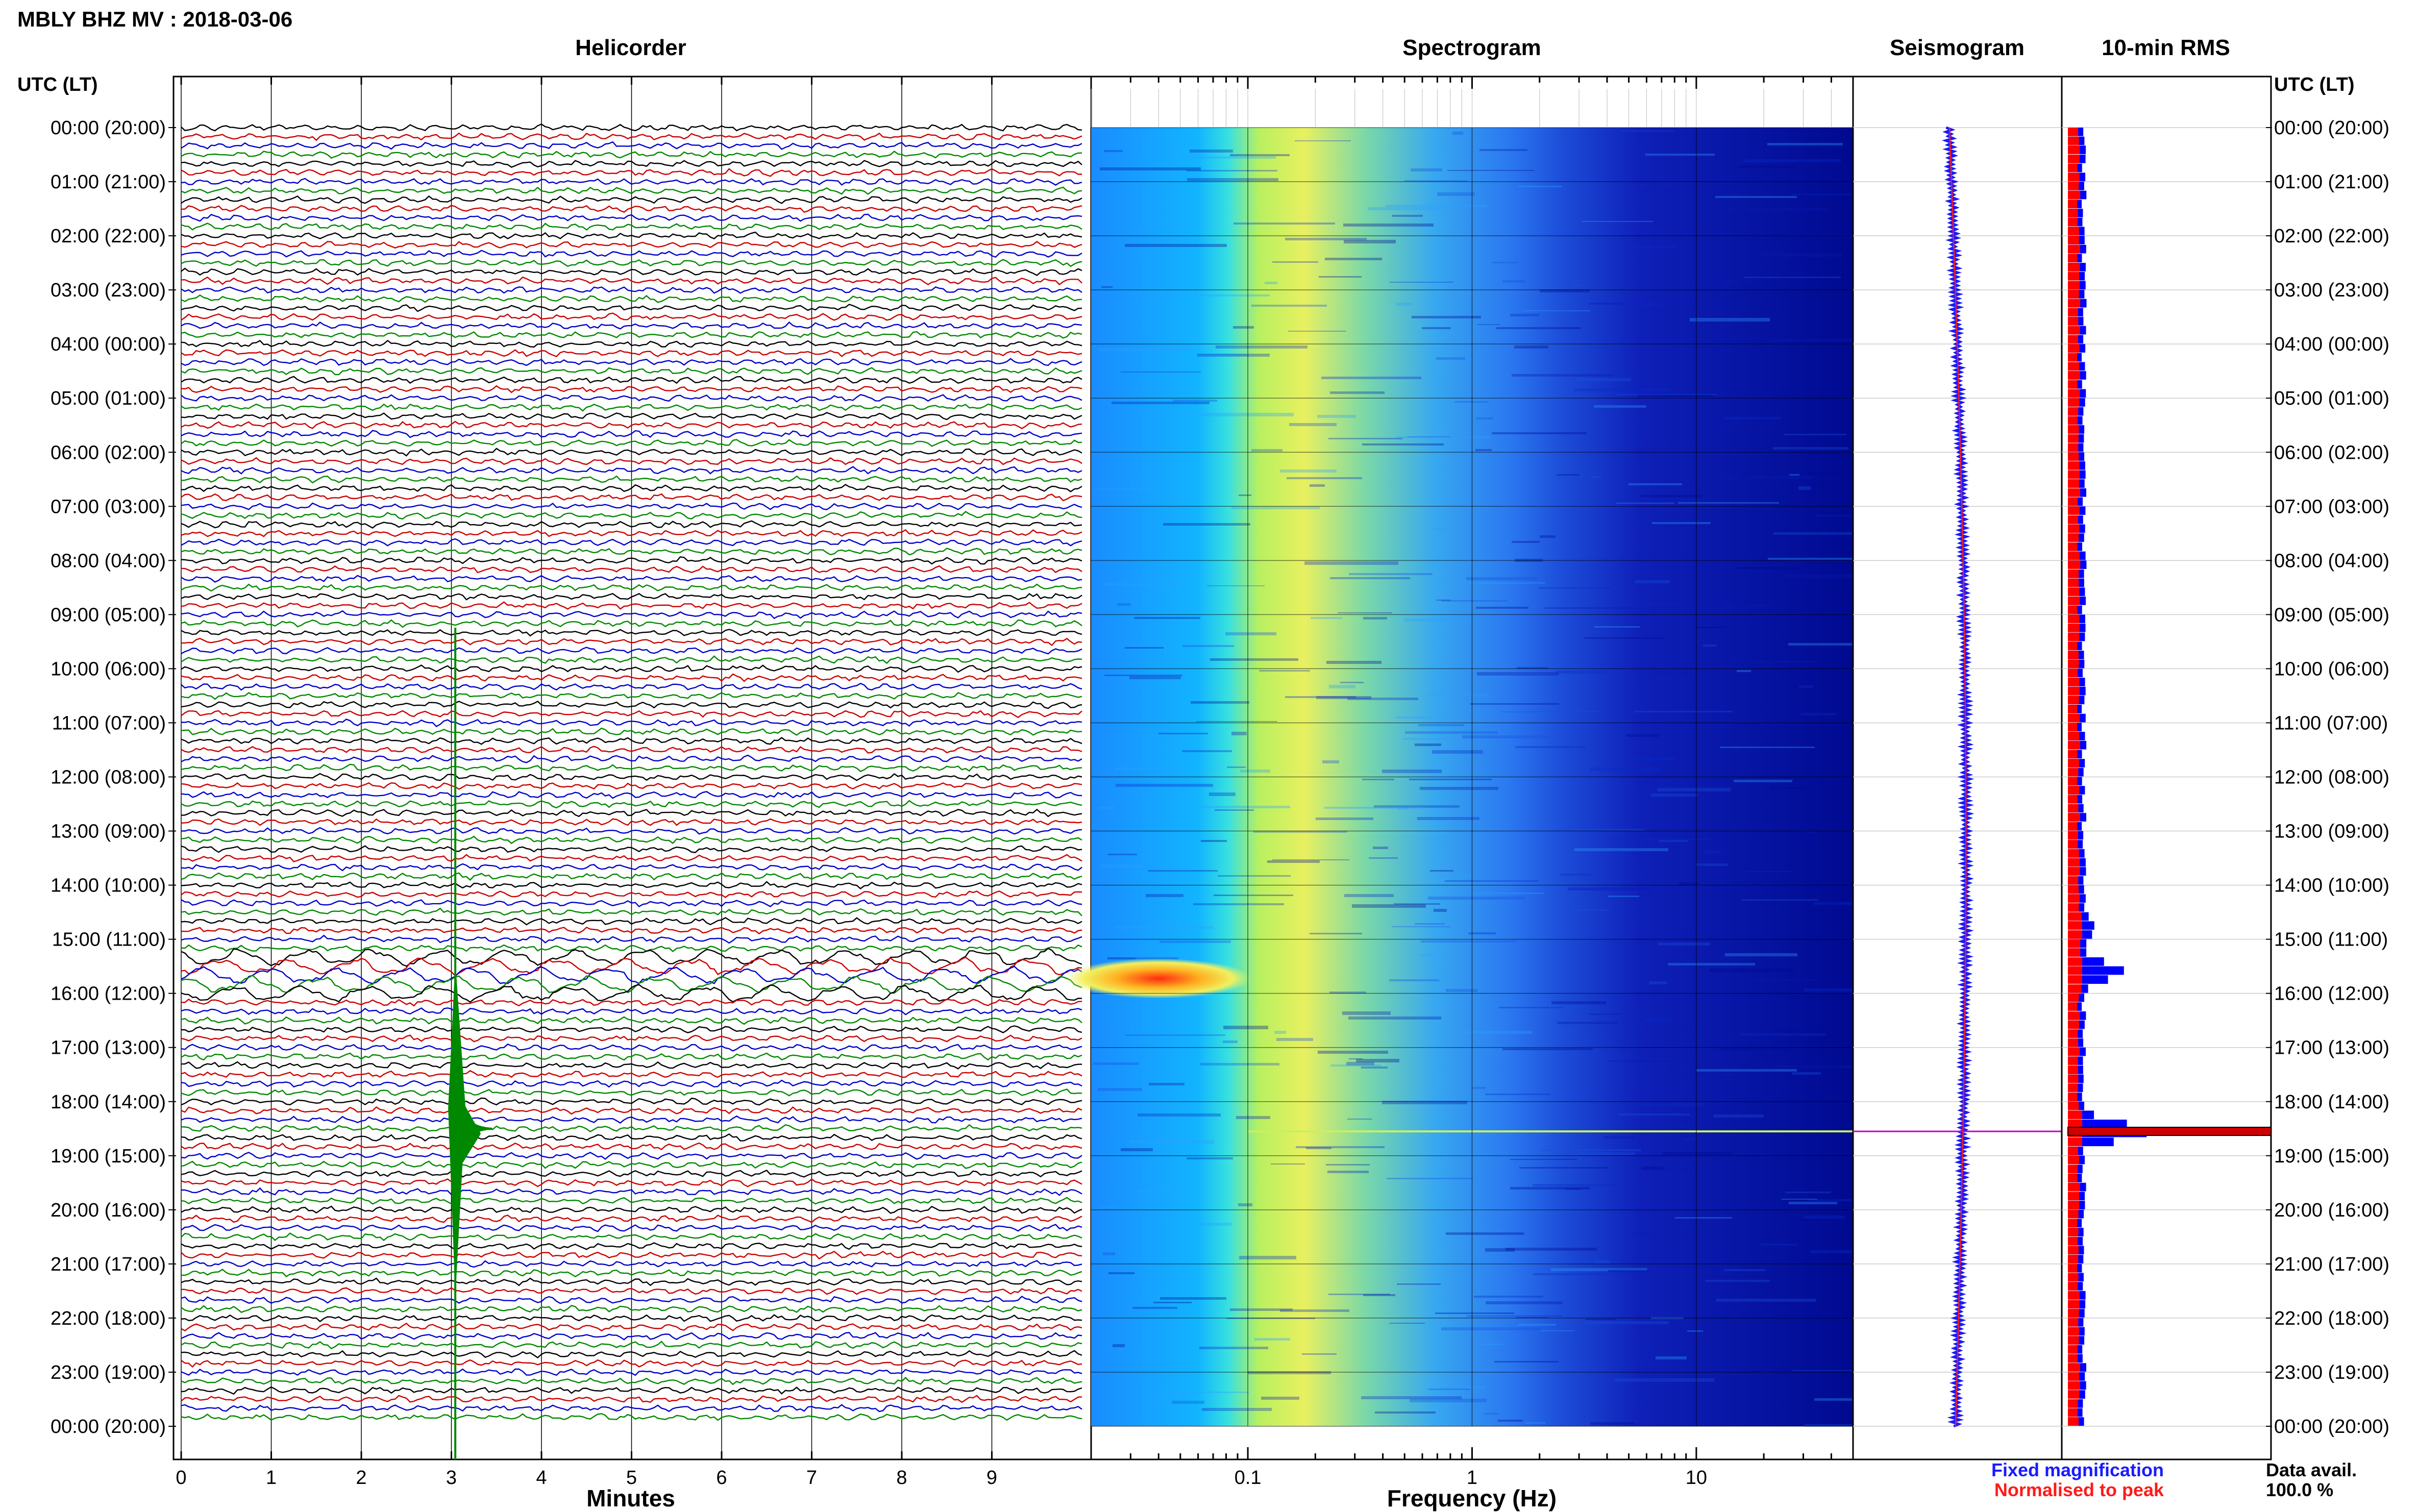  What do you see at coordinates (2331, 182) in the screenshot?
I see `time-label-right: 01:00 (21:00)` at bounding box center [2331, 182].